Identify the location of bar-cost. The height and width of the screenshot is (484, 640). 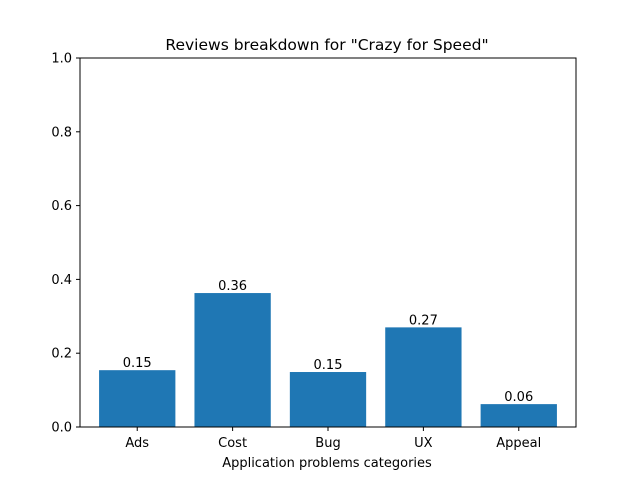
(232, 360).